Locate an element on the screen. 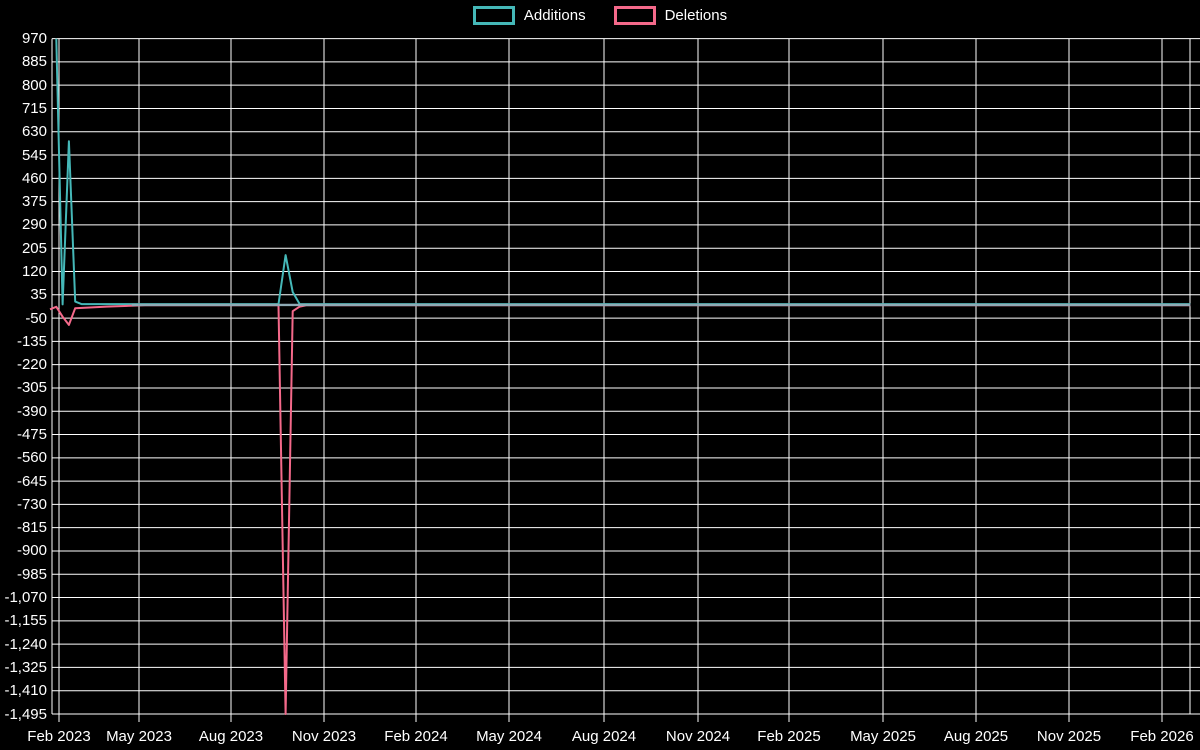 Image resolution: width=1200 pixels, height=750 pixels. legend-item-additions: Additions is located at coordinates (529, 15).